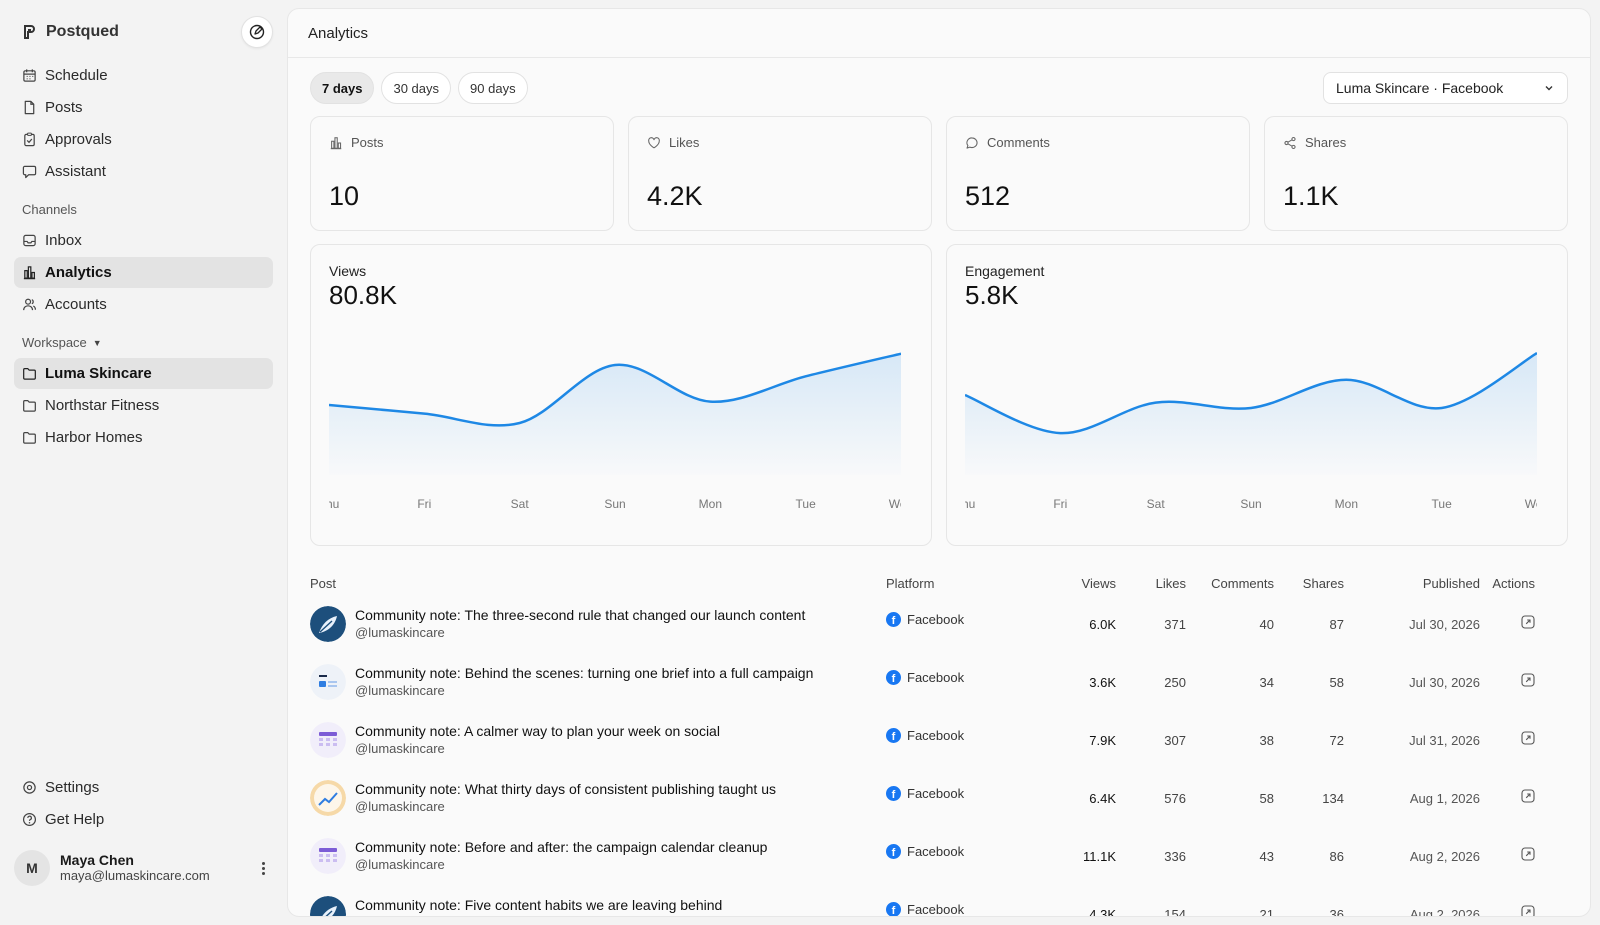  I want to click on share-icon, so click(1290, 142).